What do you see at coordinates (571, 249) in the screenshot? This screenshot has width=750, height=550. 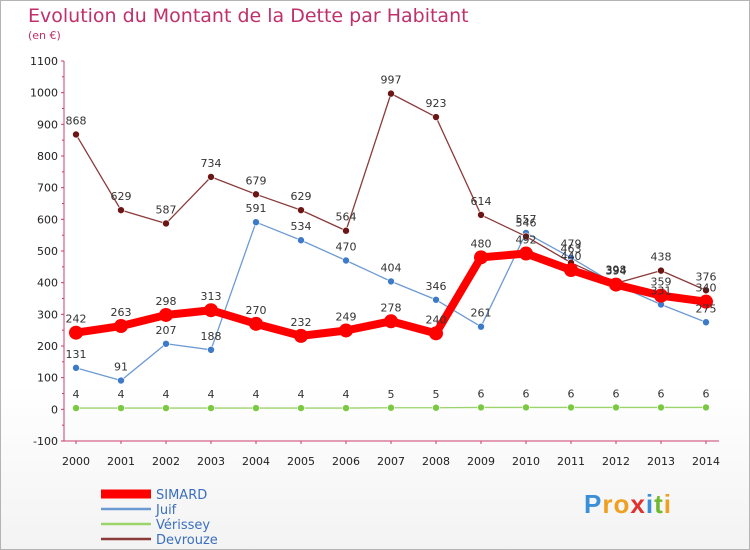 I see `data-label: 463` at bounding box center [571, 249].